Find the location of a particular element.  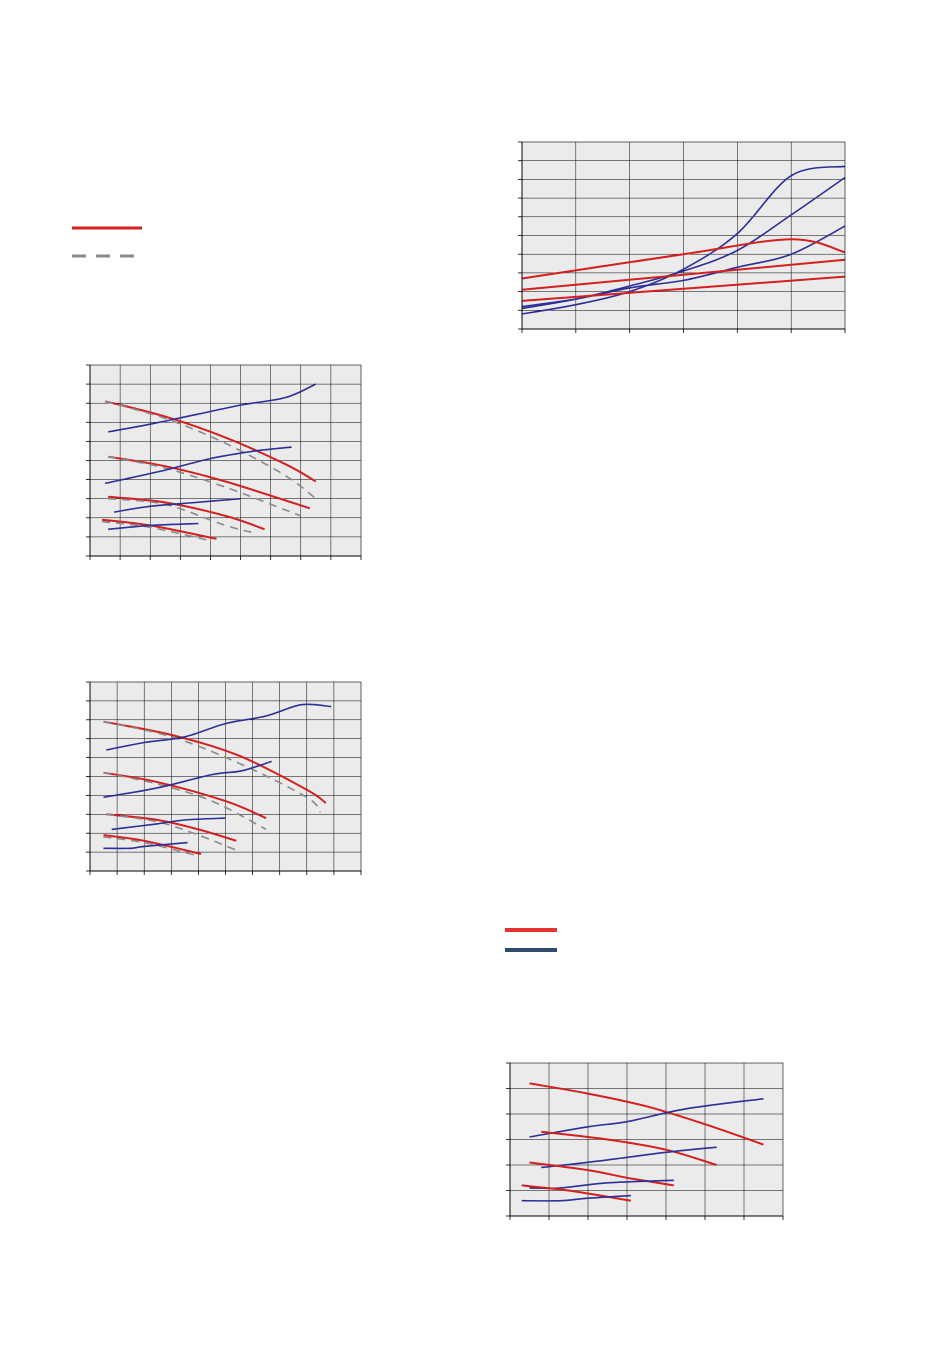

legend-top-left is located at coordinates (107, 242).